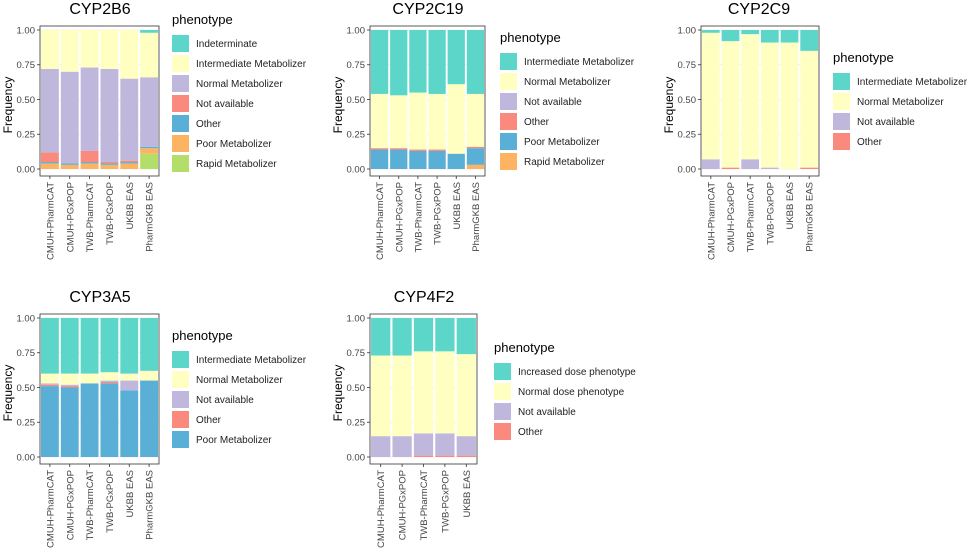 The width and height of the screenshot is (969, 553). What do you see at coordinates (579, 62) in the screenshot?
I see `legend-label: Intermediate Metabolizer` at bounding box center [579, 62].